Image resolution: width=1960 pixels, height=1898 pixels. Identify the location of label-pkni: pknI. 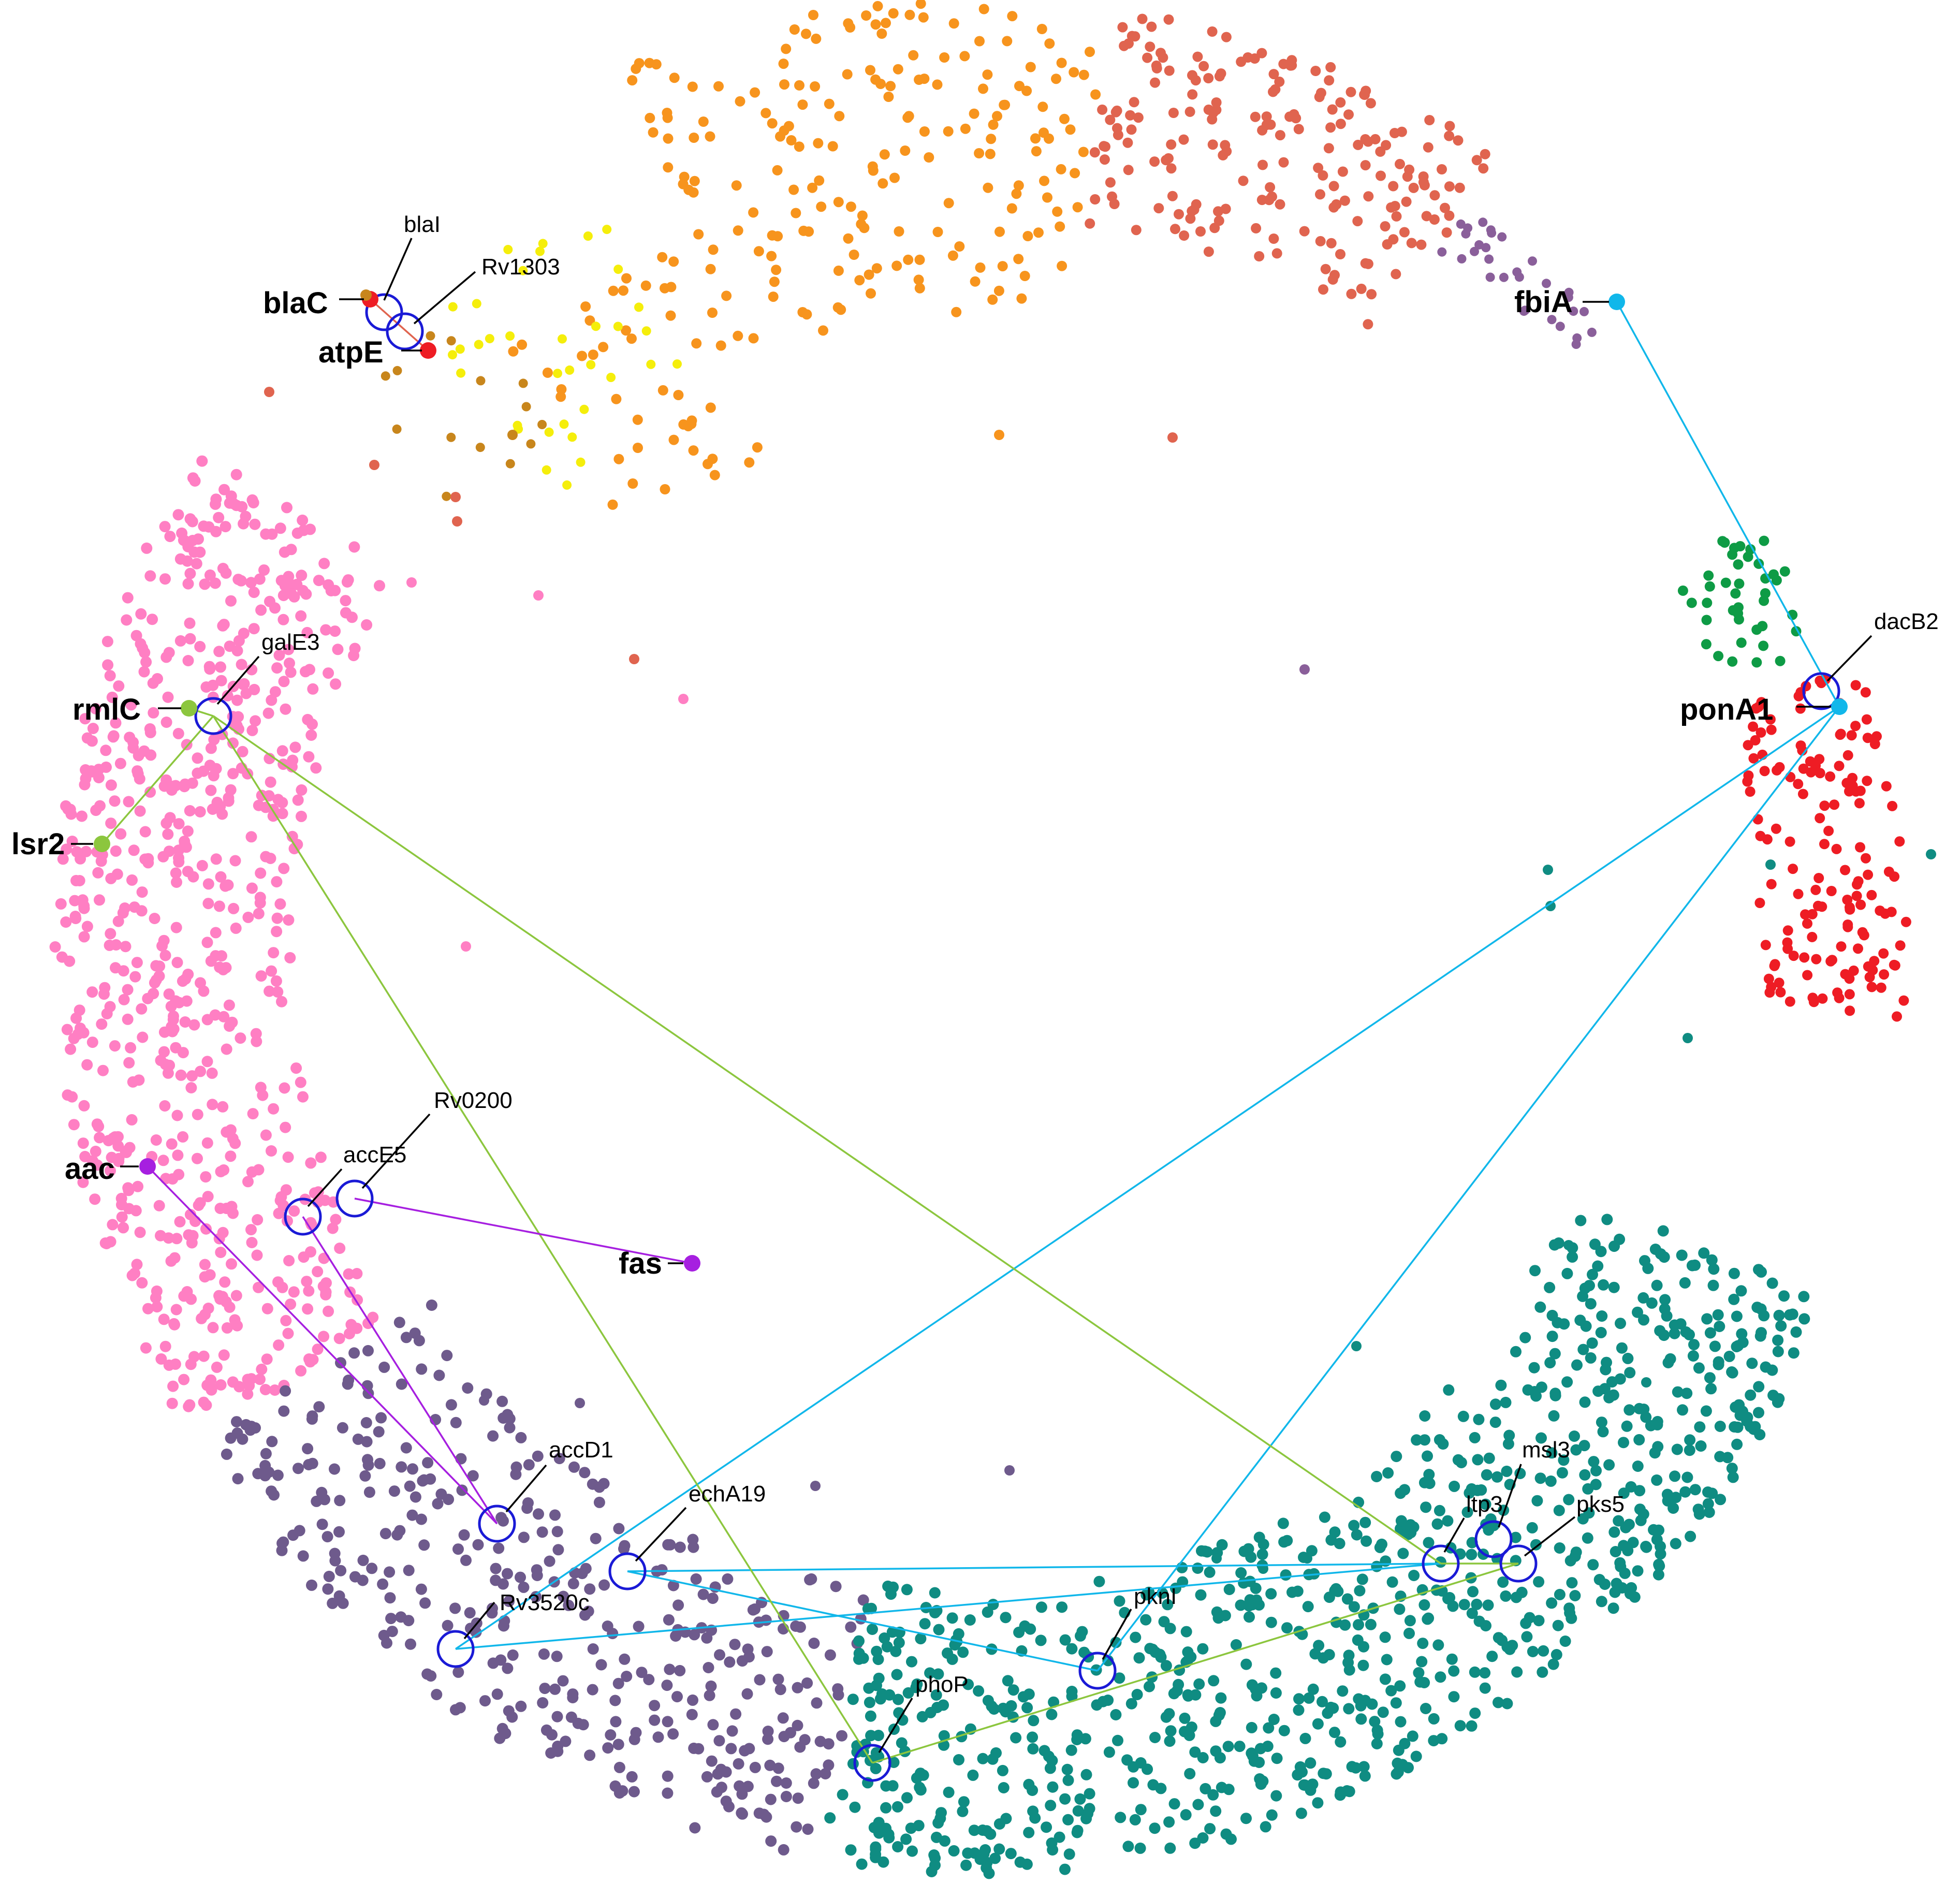
(1155, 1596).